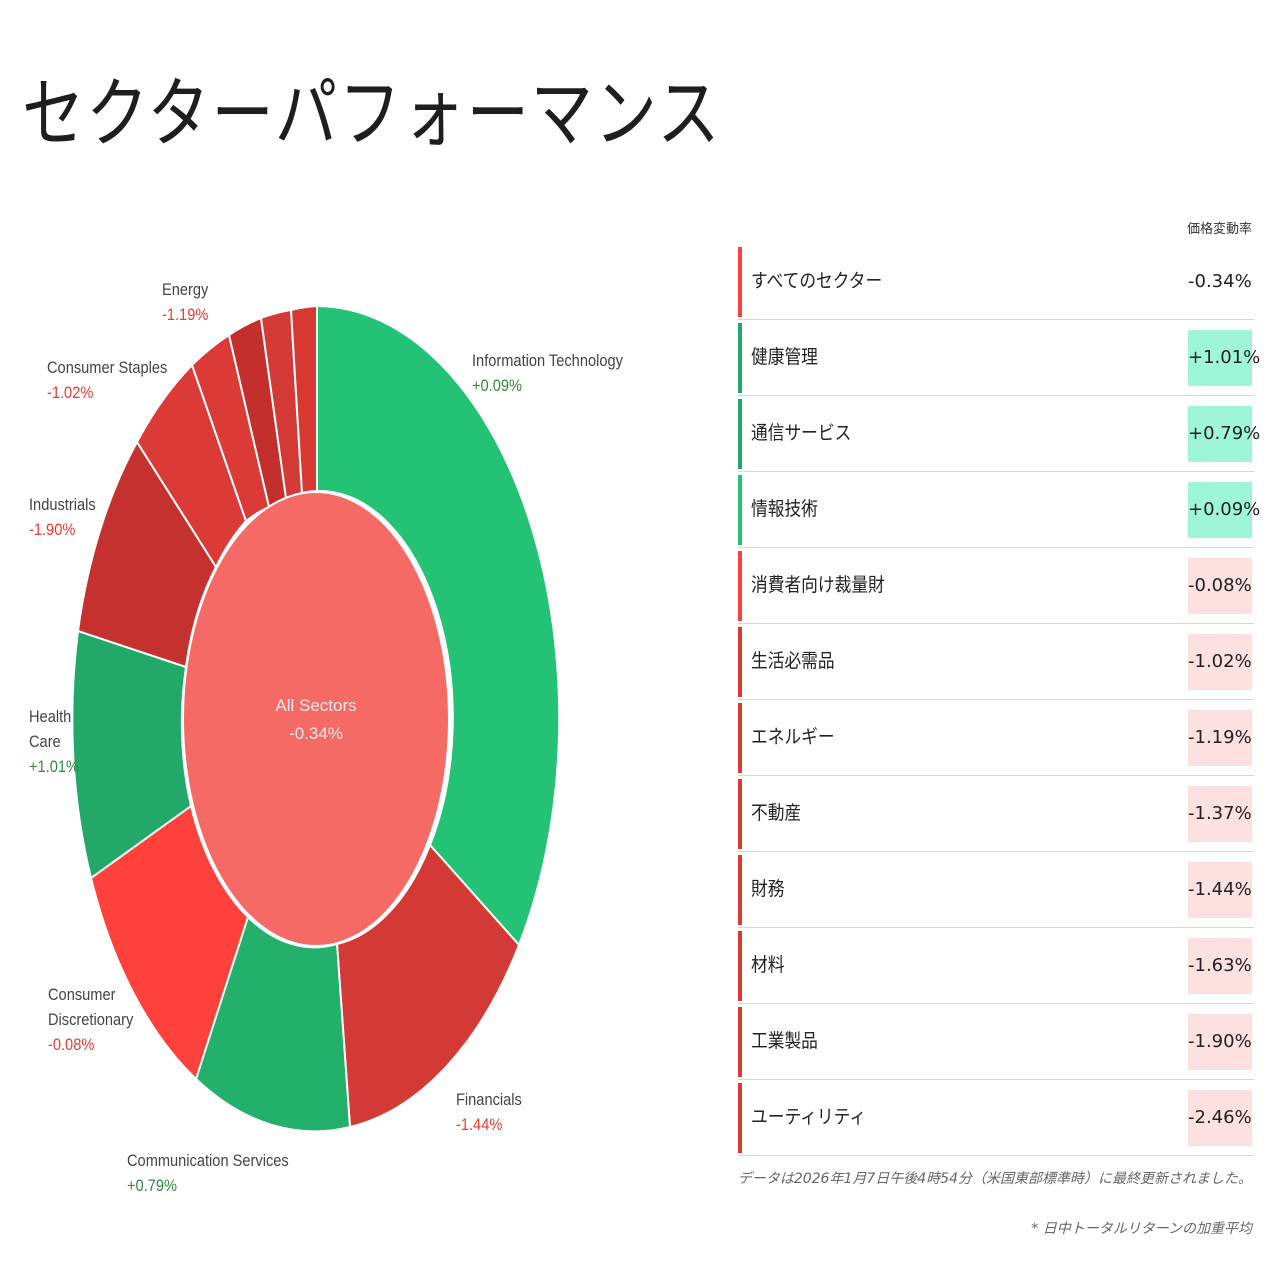 Image resolution: width=1282 pixels, height=1282 pixels. What do you see at coordinates (1220, 1118) in the screenshot?
I see `sector-change-value: -2.46%` at bounding box center [1220, 1118].